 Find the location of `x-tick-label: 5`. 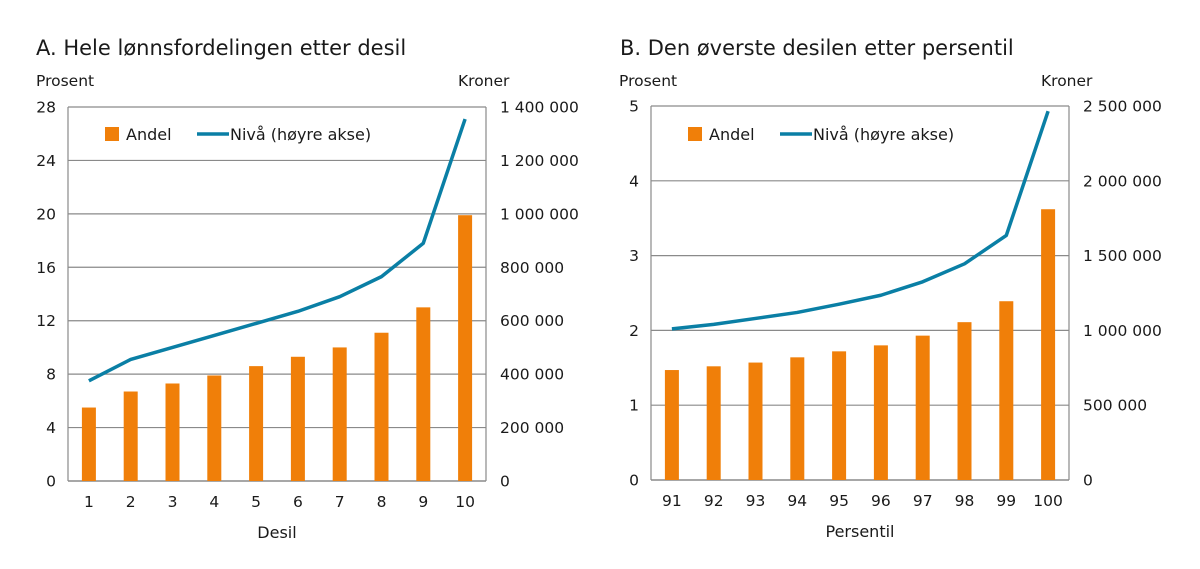

x-tick-label: 5 is located at coordinates (256, 502).